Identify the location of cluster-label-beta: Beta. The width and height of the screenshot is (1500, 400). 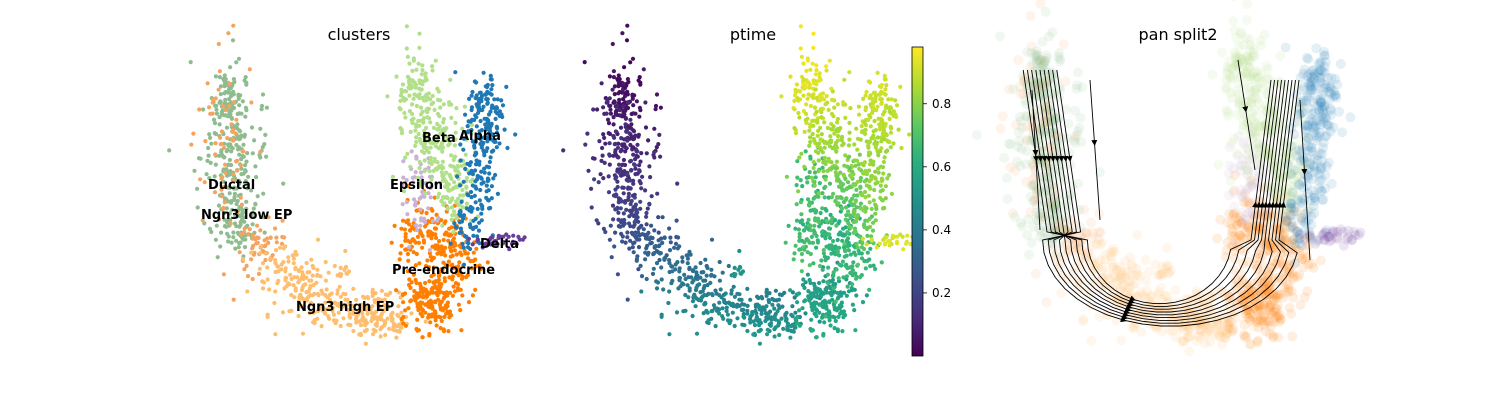
(439, 138).